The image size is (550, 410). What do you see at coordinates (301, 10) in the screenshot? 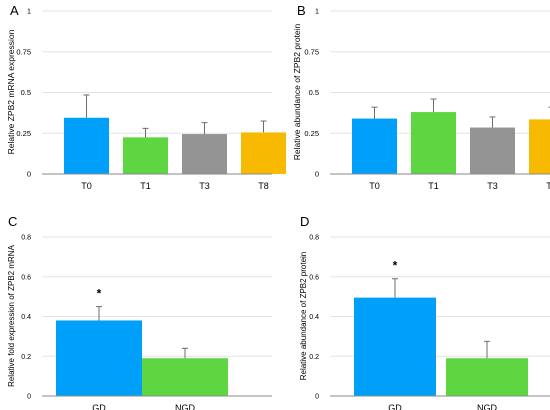
I see `panel-letter: B` at bounding box center [301, 10].